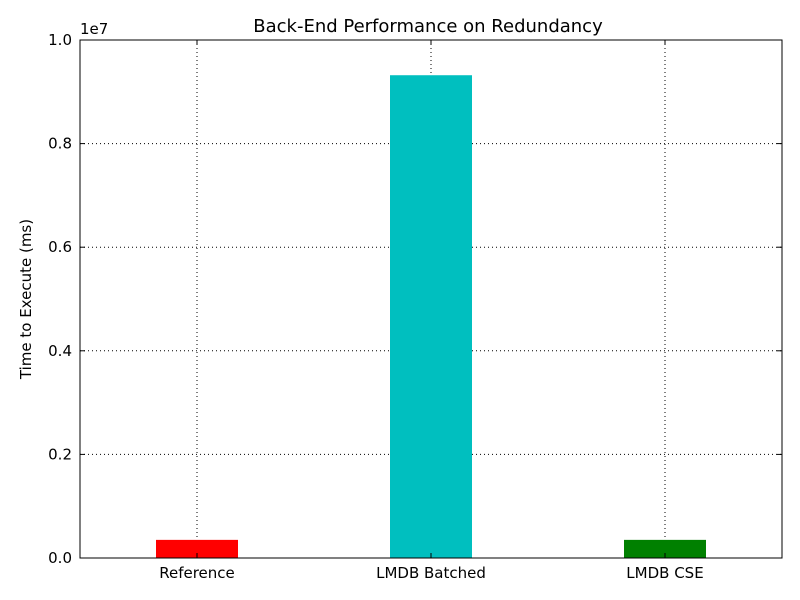  Describe the element at coordinates (94, 29) in the screenshot. I see `y-scale-multiplier: 1e7` at that location.